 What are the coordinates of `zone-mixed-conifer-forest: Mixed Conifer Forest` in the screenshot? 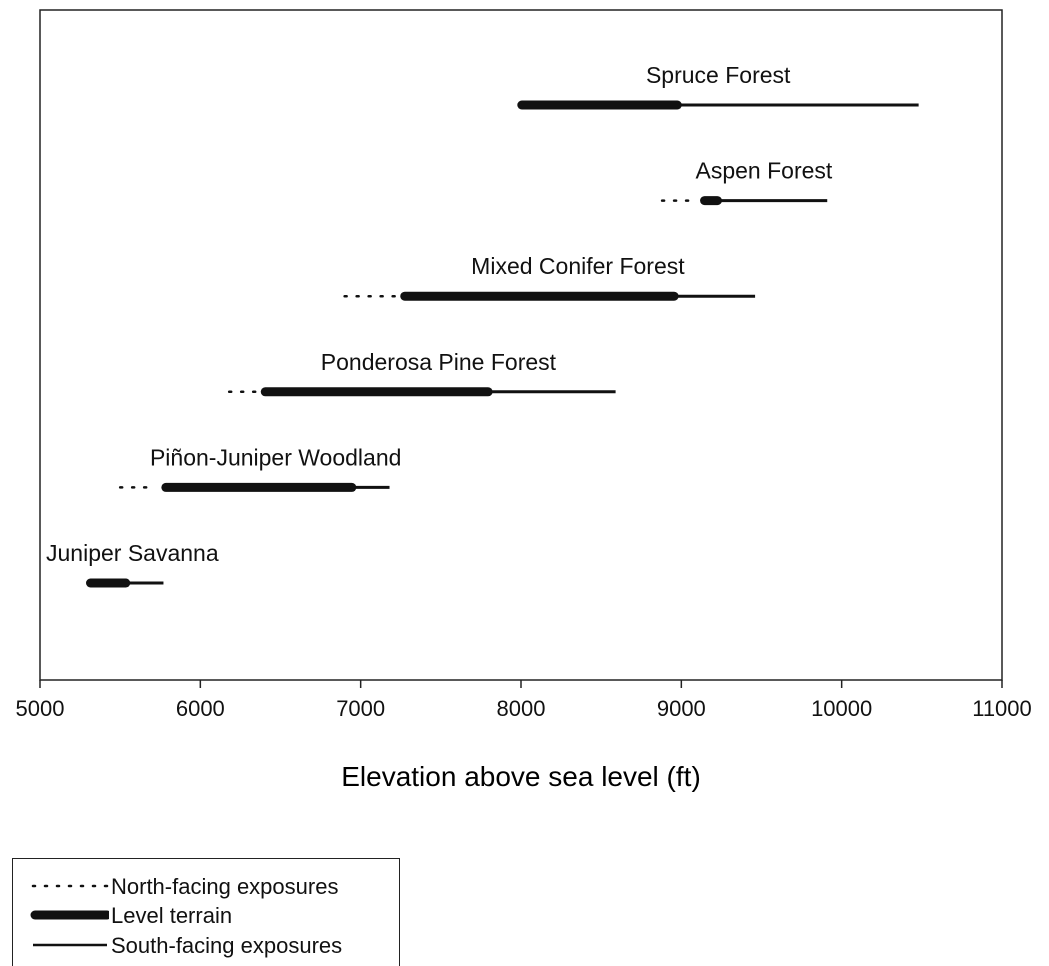 It's located at (550, 274).